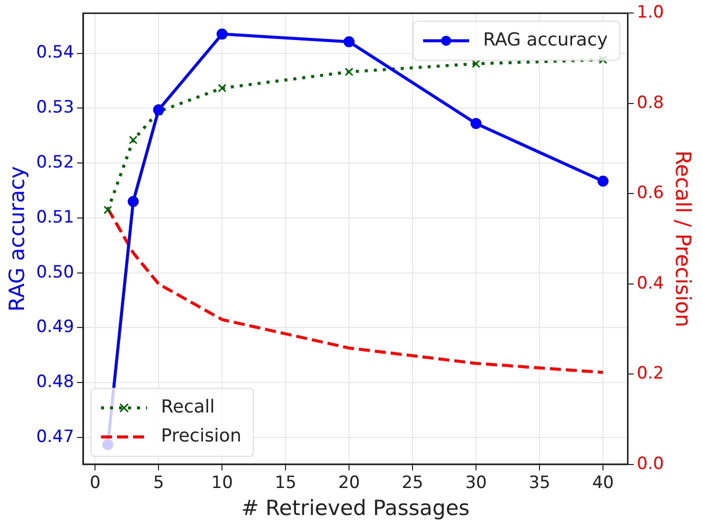 This screenshot has width=702, height=522. Describe the element at coordinates (539, 483) in the screenshot. I see `x-tick-label: 35` at that location.